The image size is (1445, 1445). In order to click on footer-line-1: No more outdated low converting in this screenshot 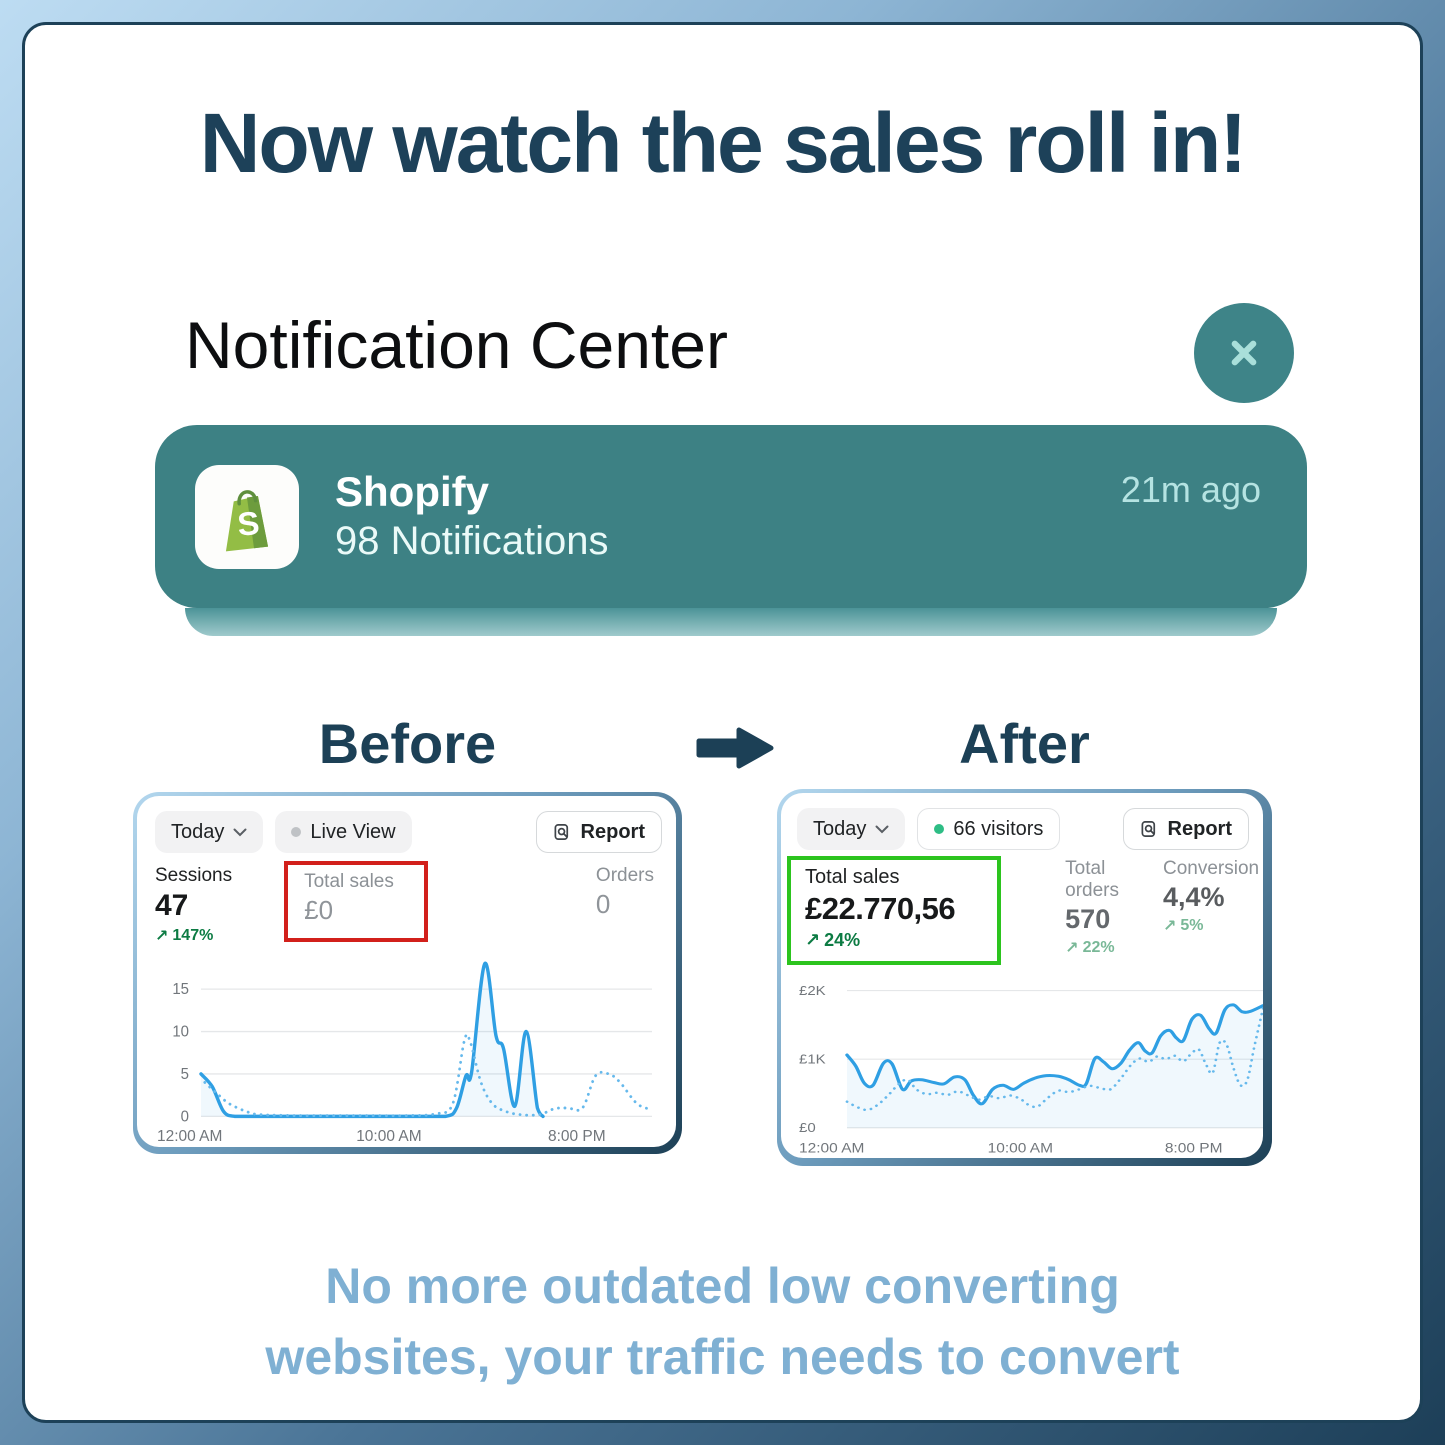, I will do `click(722, 1286)`.